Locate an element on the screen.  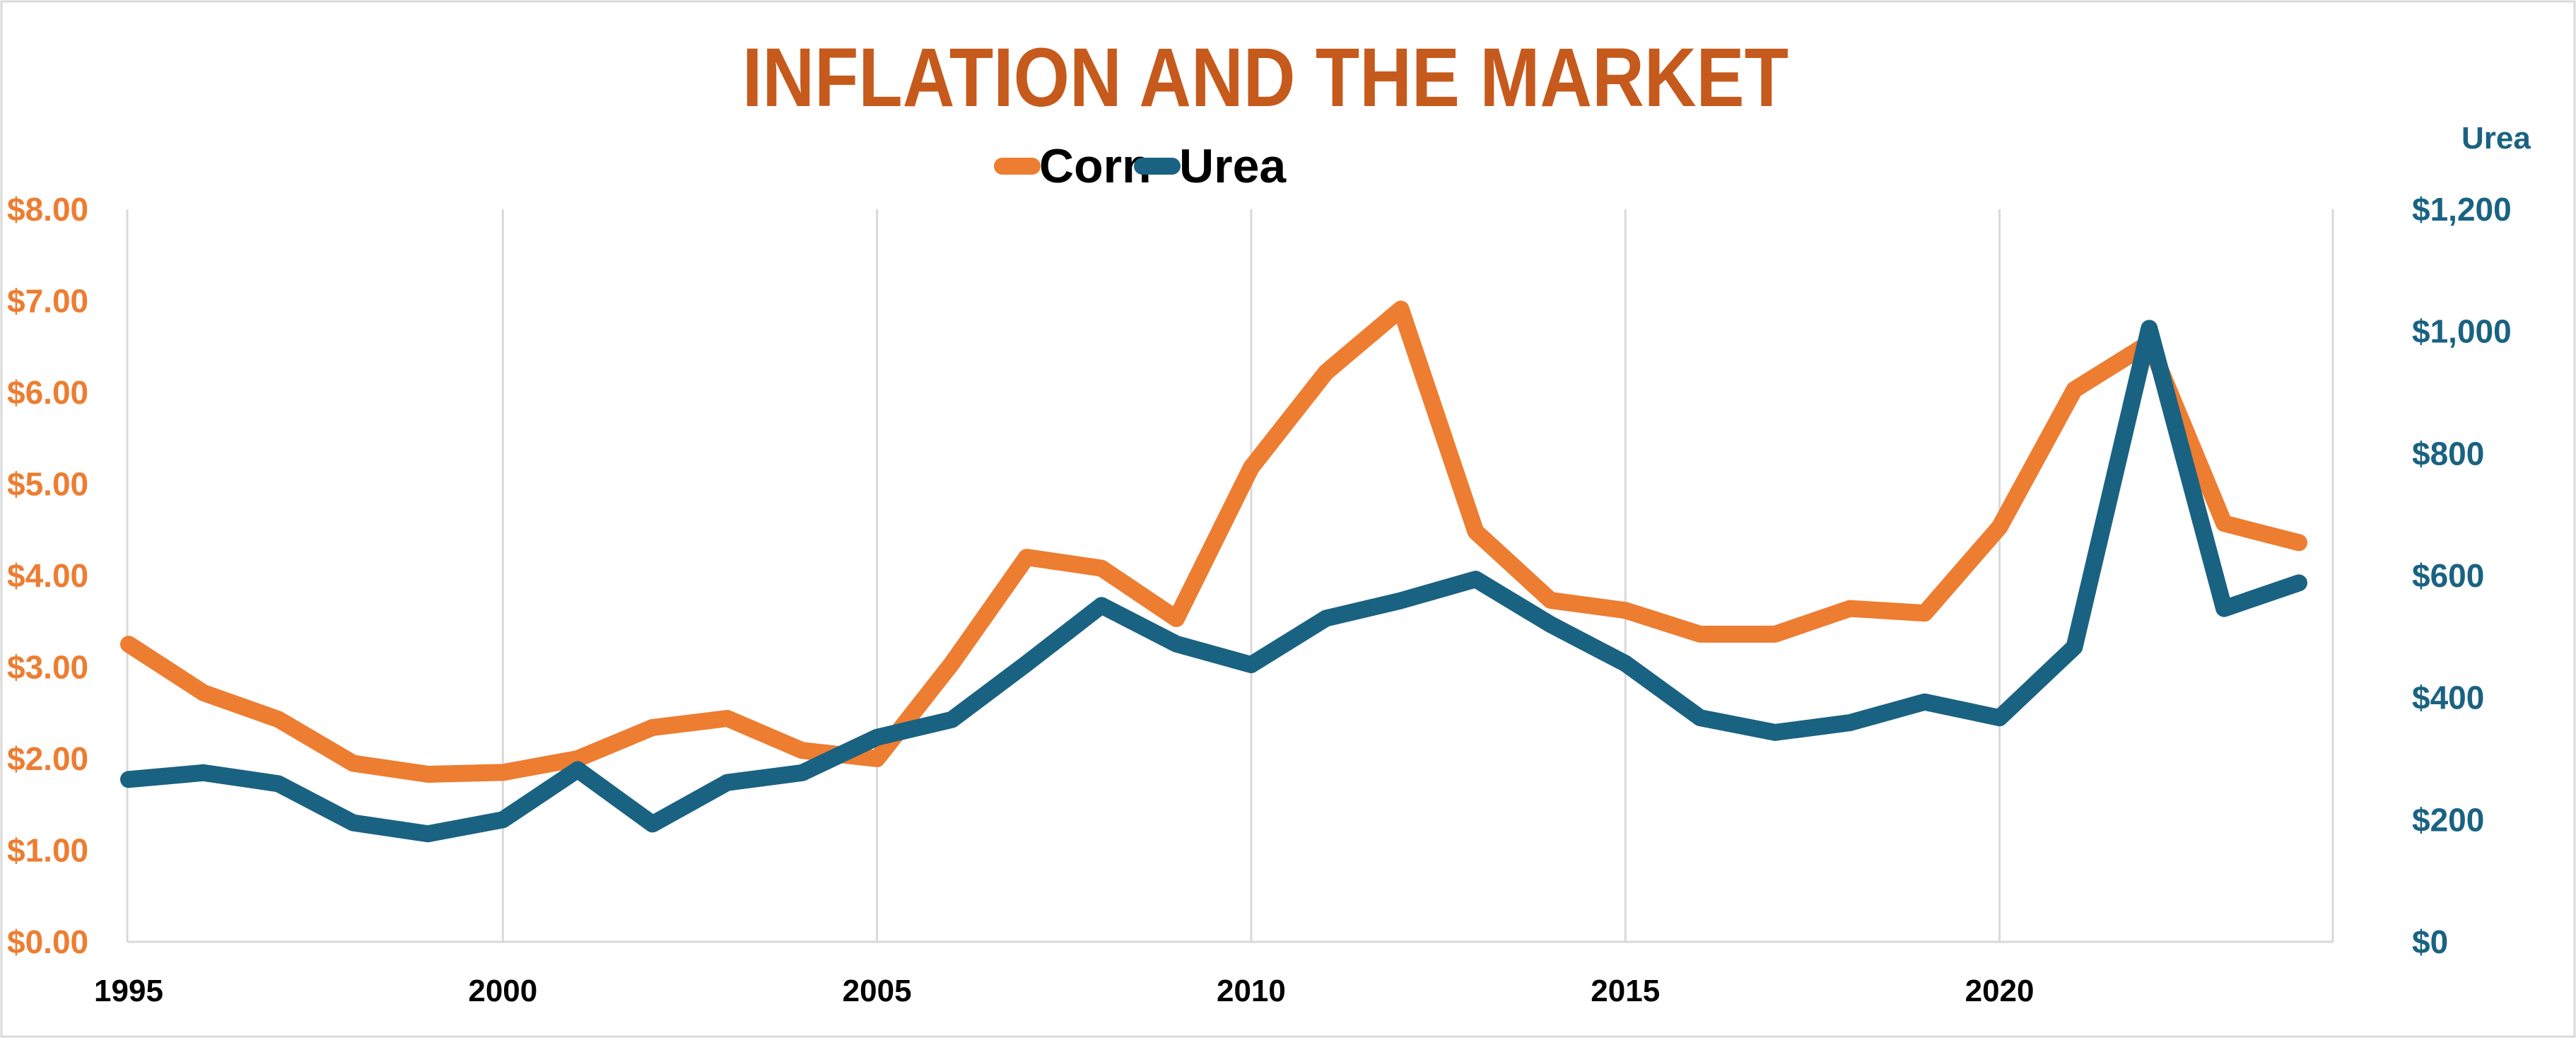
right-tick-label: $600 is located at coordinates (2448, 575).